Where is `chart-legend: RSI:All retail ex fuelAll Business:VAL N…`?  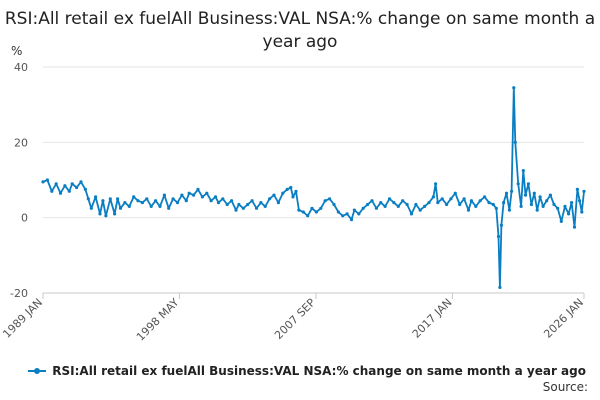 chart-legend: RSI:All retail ex fuelAll Business:VAL N… is located at coordinates (307, 371).